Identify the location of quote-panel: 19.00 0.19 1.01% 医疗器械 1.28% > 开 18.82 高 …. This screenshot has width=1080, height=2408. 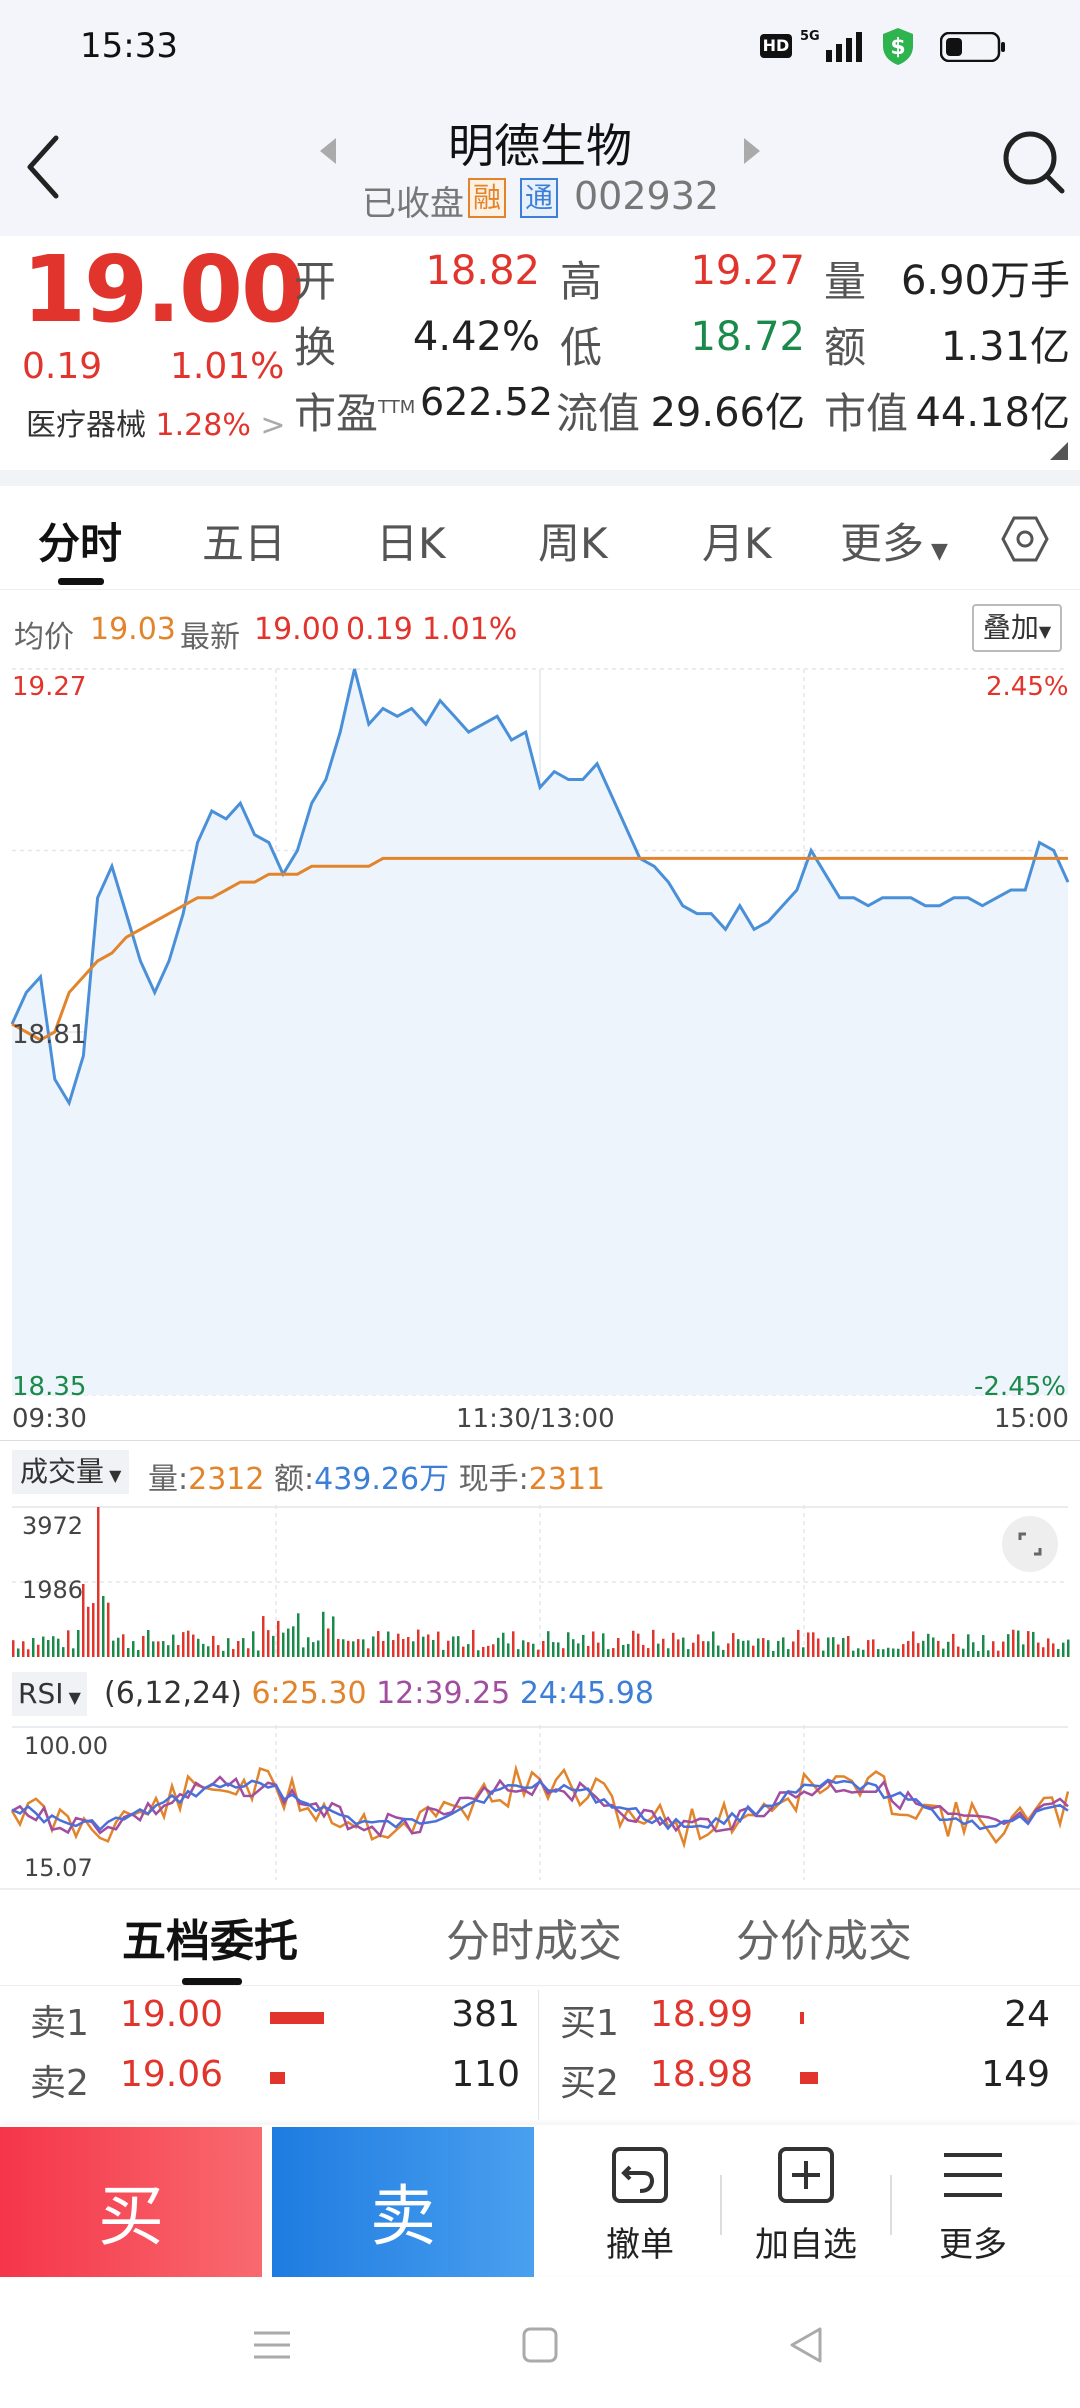
(540, 348).